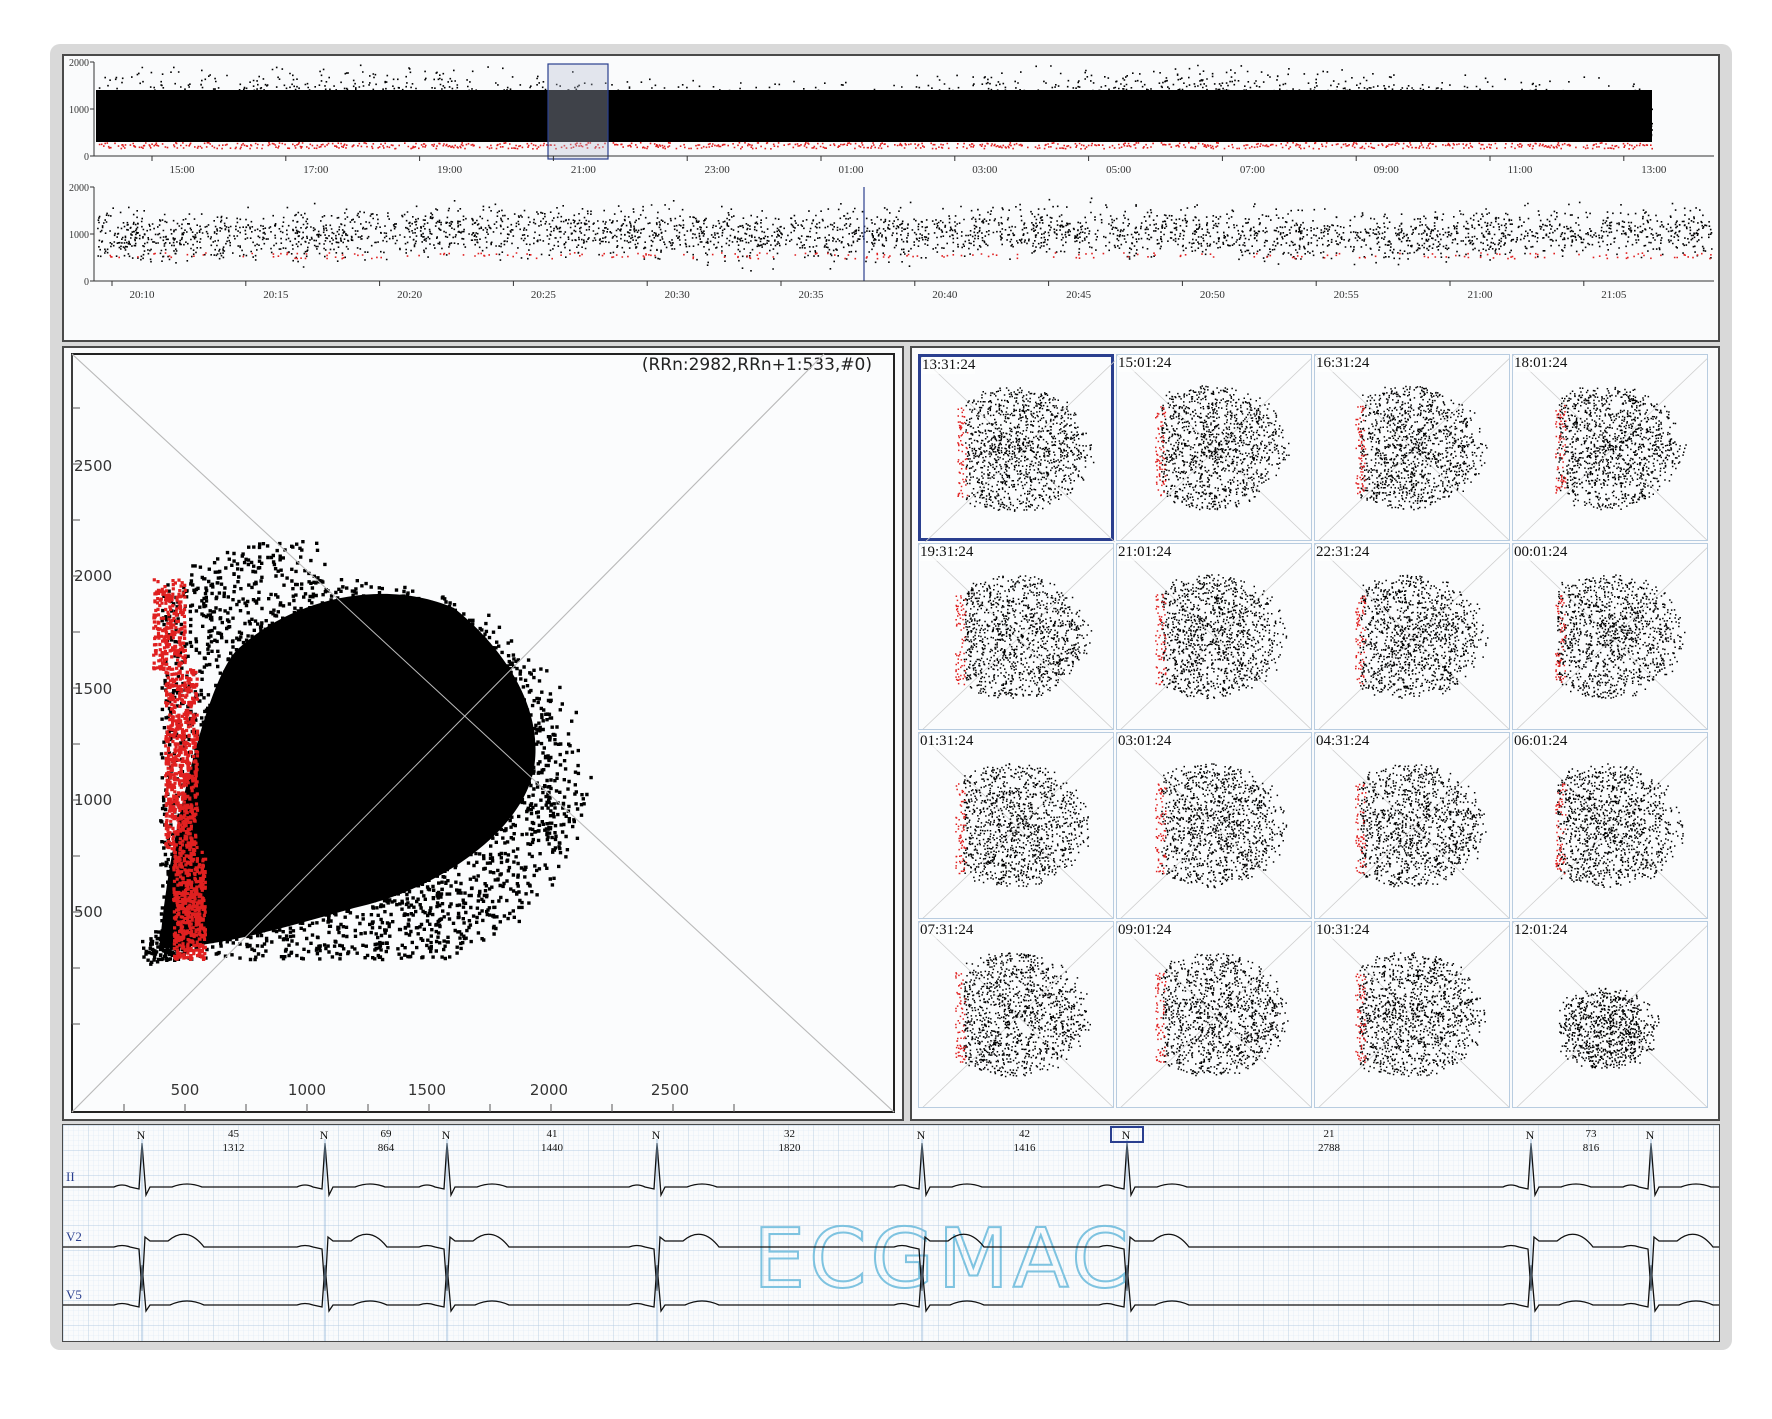  What do you see at coordinates (1145, 363) in the screenshot?
I see `scatter-tile-time: 15:01:24` at bounding box center [1145, 363].